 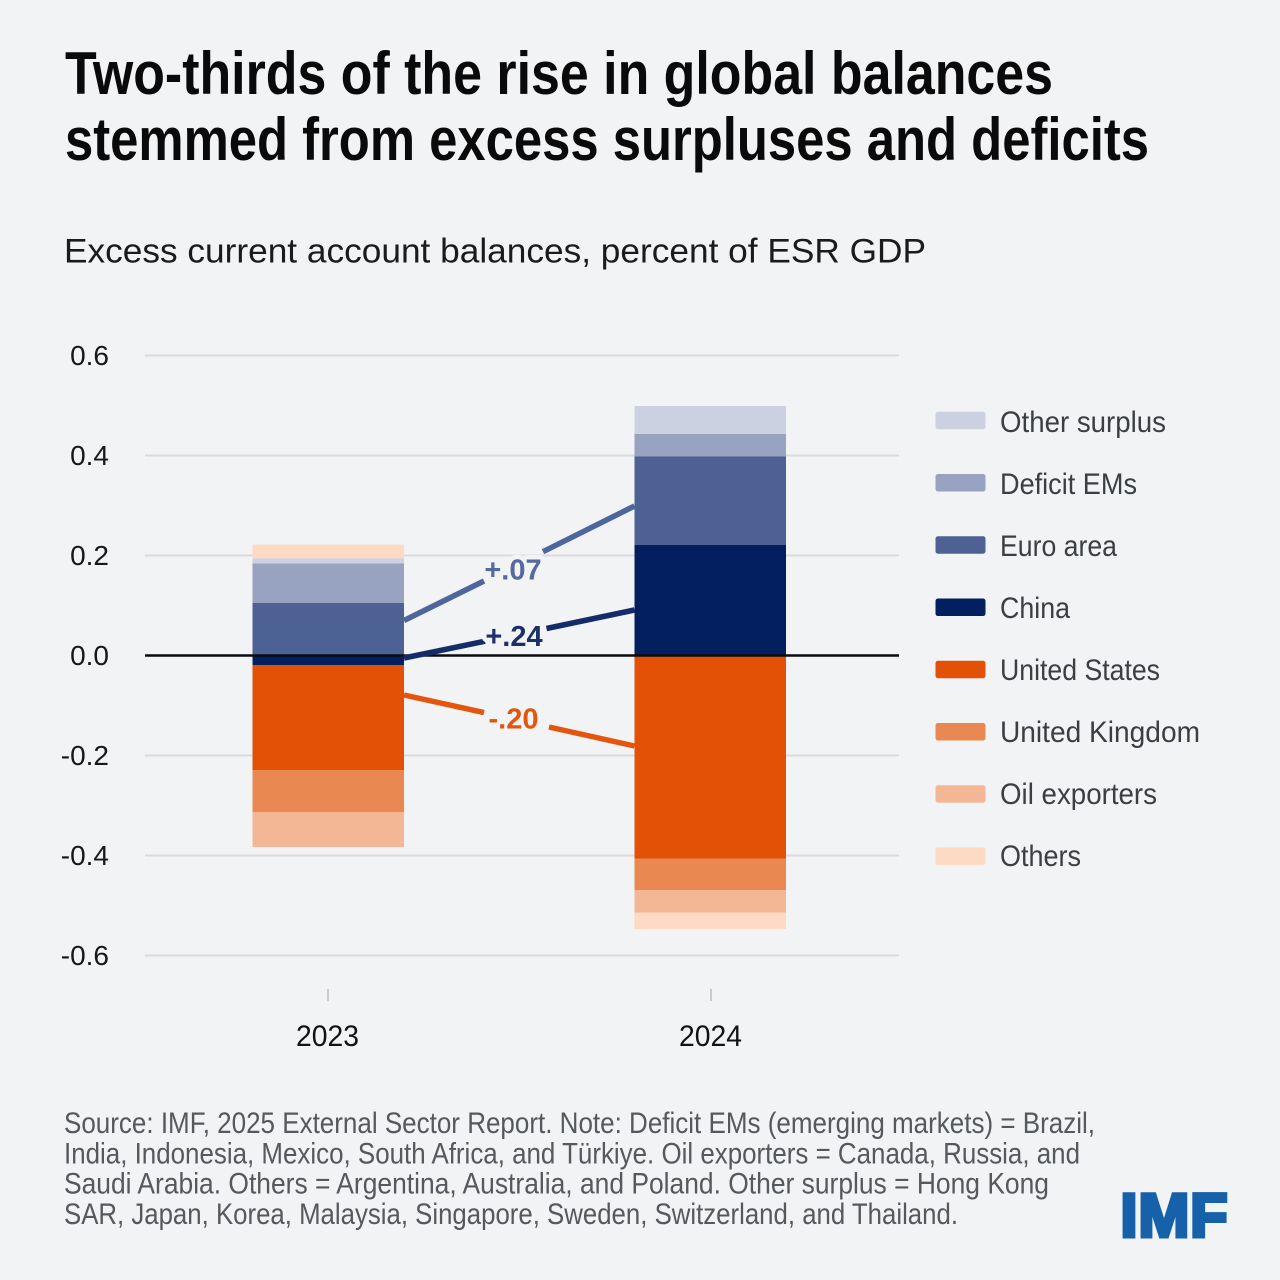 I want to click on svg-text: -0.6, so click(x=85, y=955).